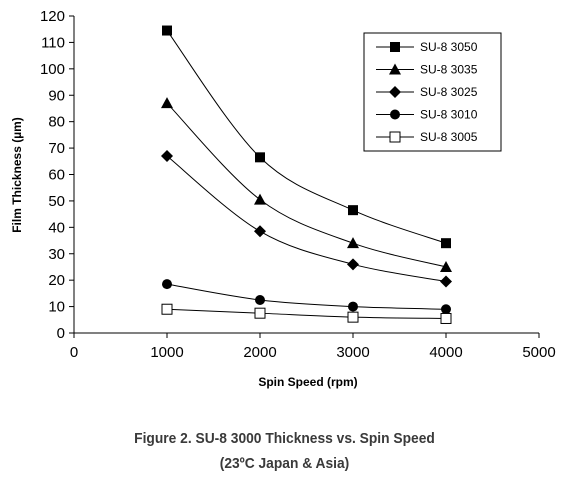 The height and width of the screenshot is (487, 569). I want to click on y-axis-title: Film Thickness (µm), so click(17, 175).